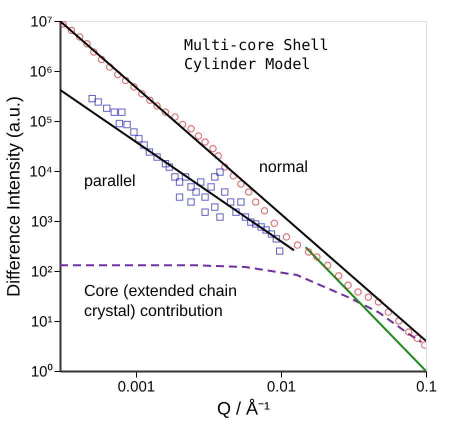 The image size is (457, 426). What do you see at coordinates (243, 408) in the screenshot?
I see `x-axis-title: Q / Å⁻¹` at bounding box center [243, 408].